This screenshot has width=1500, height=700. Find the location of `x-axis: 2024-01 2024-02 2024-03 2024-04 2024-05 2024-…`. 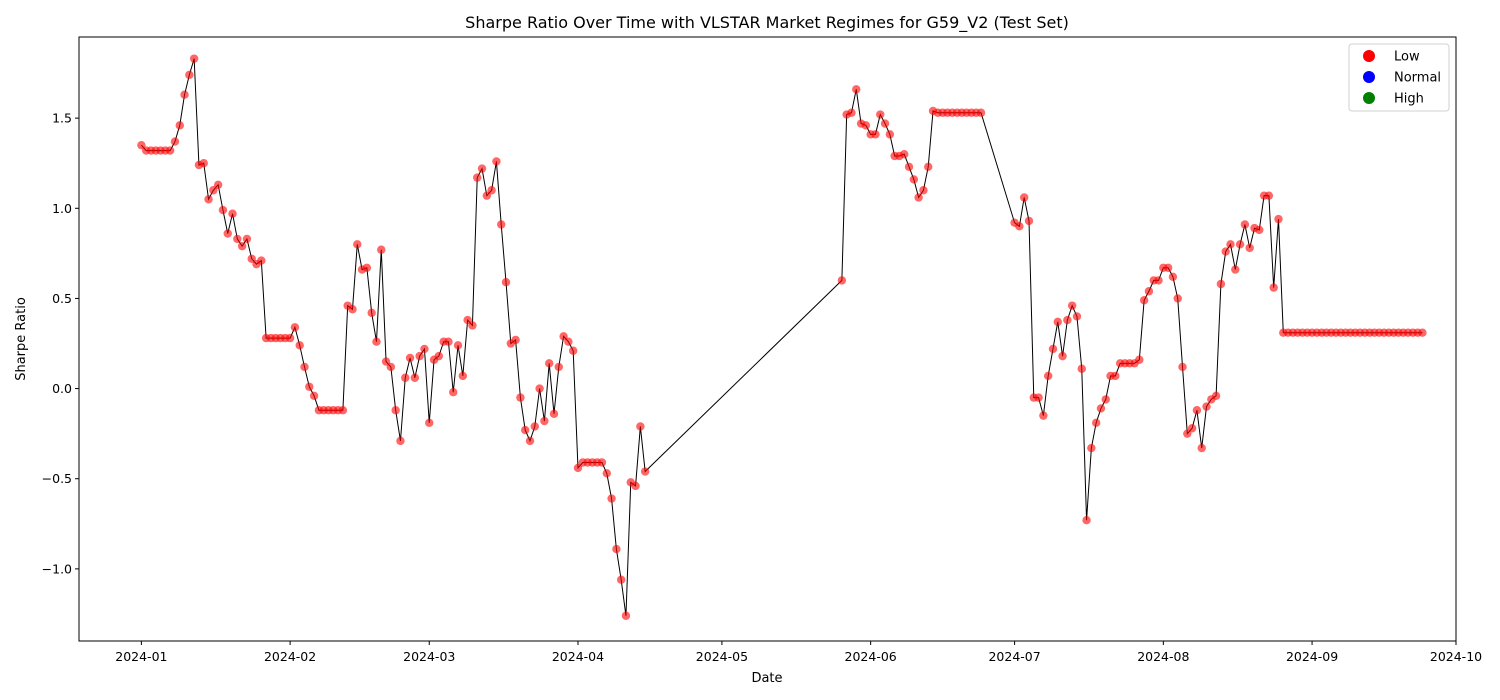

x-axis: 2024-01 2024-02 2024-03 2024-04 2024-05 2024-… is located at coordinates (798, 652).